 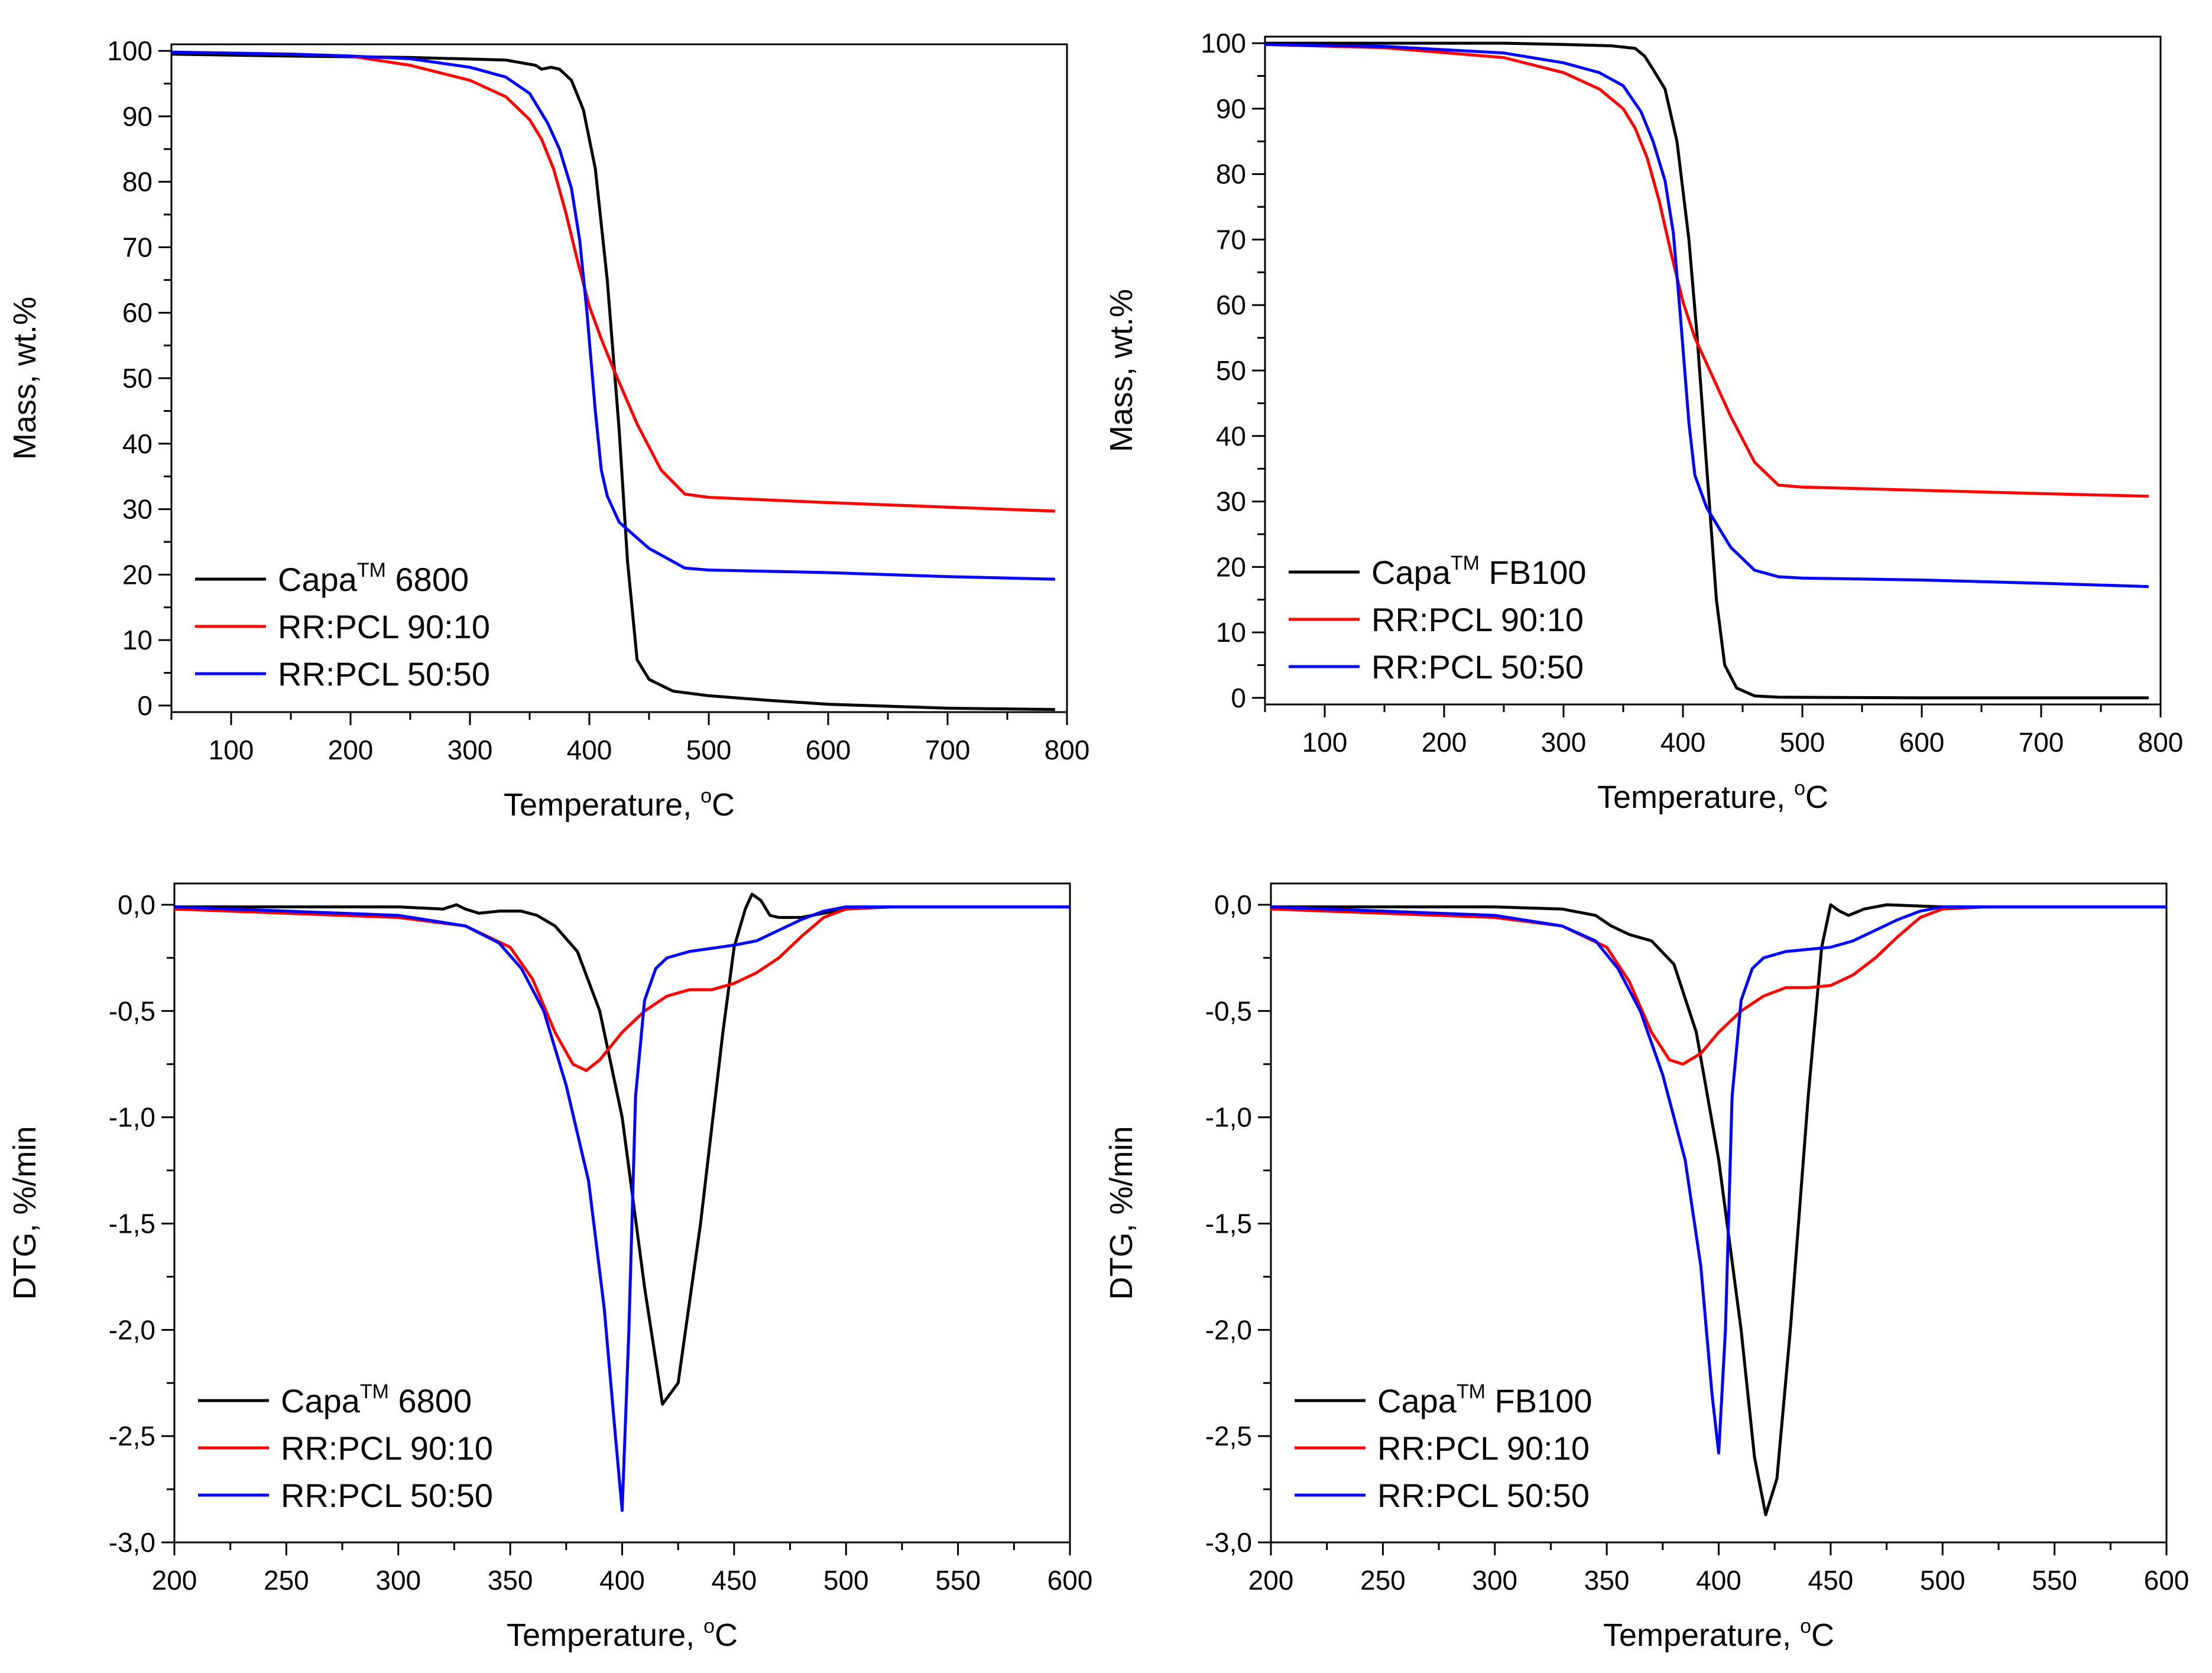 I want to click on legend: CapaTM FB100 RR:PCL 90:10 RR:PCL 50:50, so click(x=1438, y=619).